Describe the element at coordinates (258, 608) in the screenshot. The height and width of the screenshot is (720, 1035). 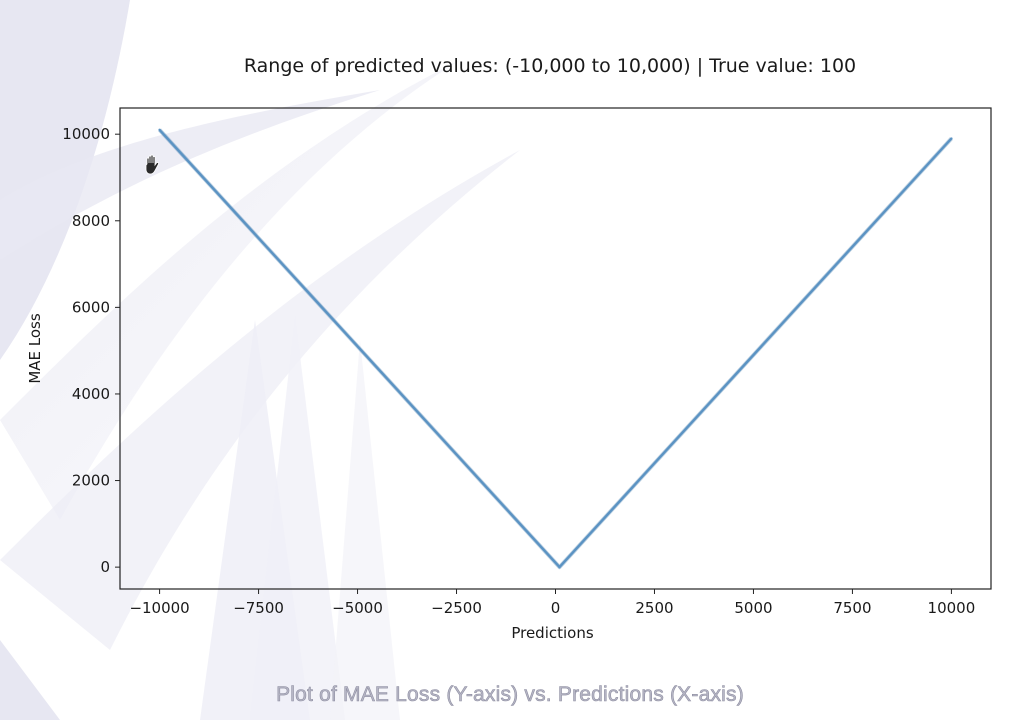
I see `x-tick-label: −7500` at that location.